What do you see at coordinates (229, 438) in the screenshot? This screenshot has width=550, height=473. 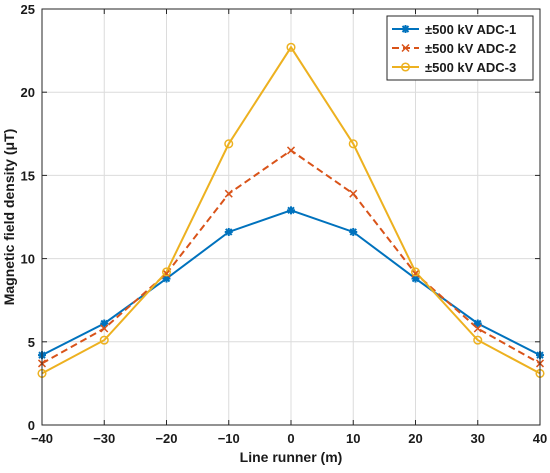 I see `x-tick-label: −10` at bounding box center [229, 438].